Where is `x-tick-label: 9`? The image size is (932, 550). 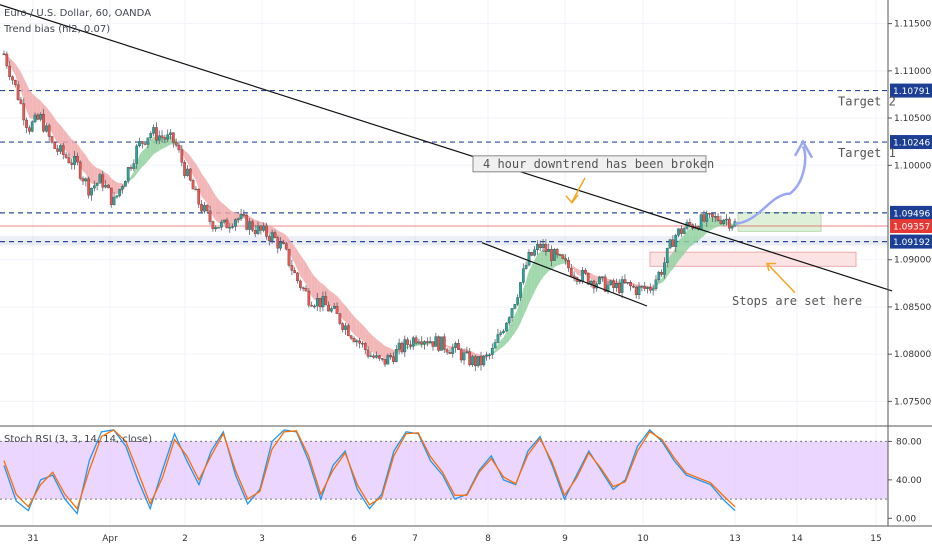 x-tick-label: 9 is located at coordinates (565, 539).